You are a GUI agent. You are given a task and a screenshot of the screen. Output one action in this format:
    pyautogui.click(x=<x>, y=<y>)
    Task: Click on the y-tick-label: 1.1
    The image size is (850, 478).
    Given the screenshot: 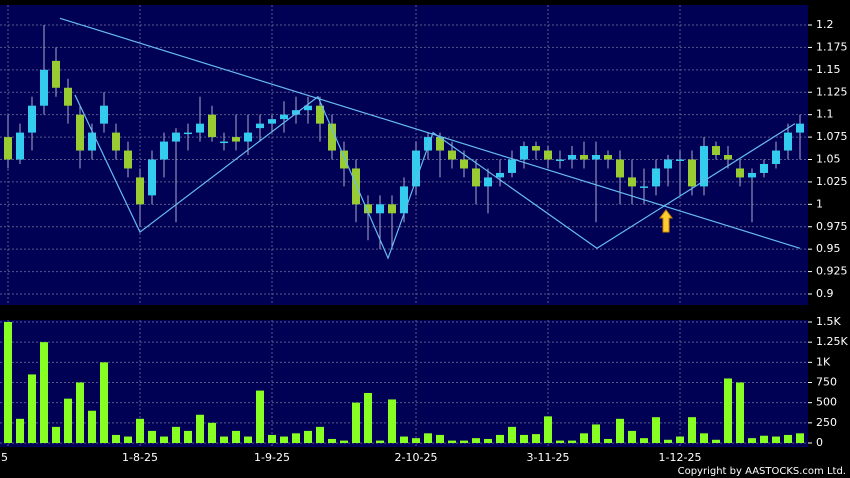 What is the action you would take?
    pyautogui.click(x=825, y=114)
    